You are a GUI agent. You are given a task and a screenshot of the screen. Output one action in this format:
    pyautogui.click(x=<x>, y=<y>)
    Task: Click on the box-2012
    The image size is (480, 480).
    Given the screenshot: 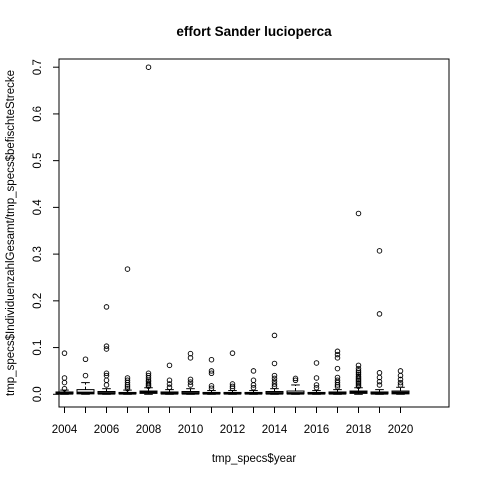 What is the action you would take?
    pyautogui.click(x=232, y=372)
    